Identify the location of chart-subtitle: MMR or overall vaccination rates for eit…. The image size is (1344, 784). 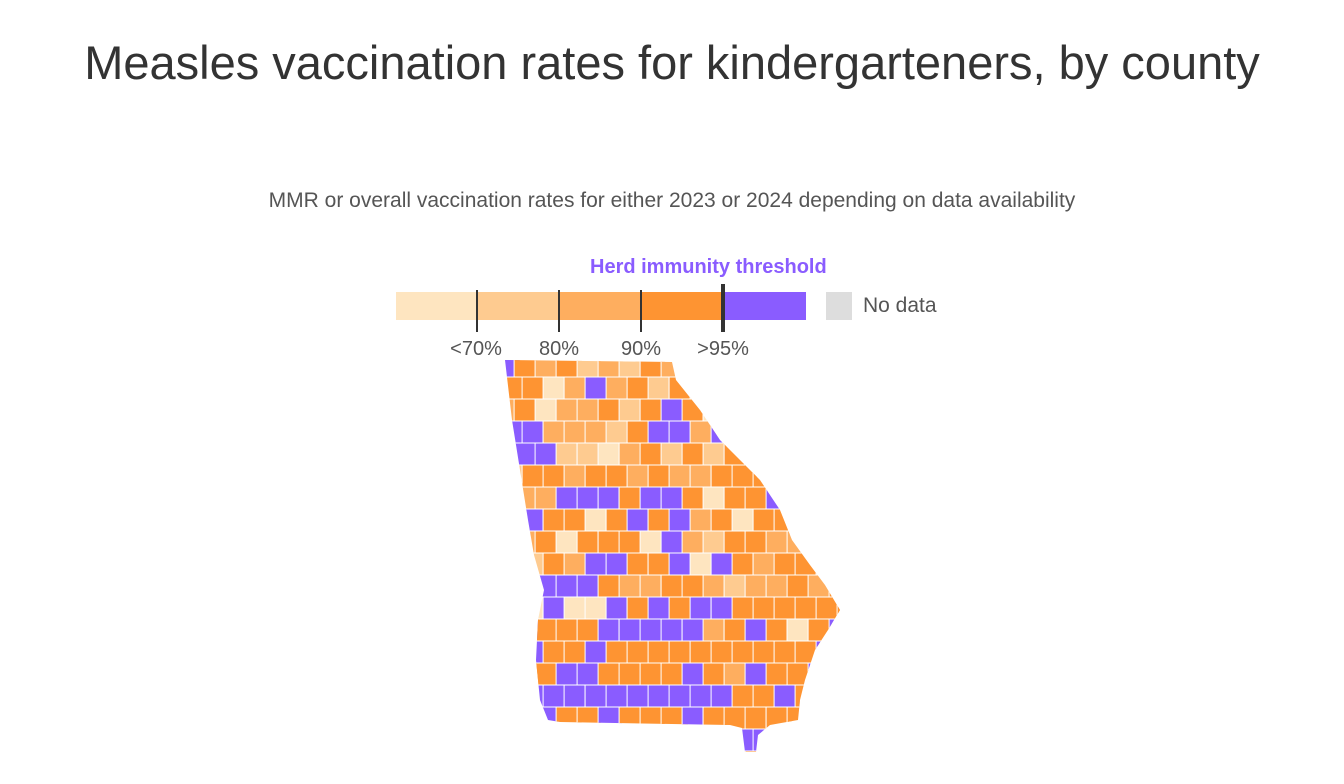
(672, 200).